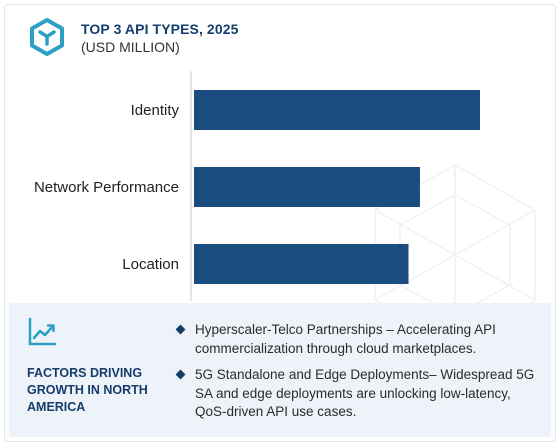  I want to click on chart-subtitle: (USD MILLION), so click(130, 47).